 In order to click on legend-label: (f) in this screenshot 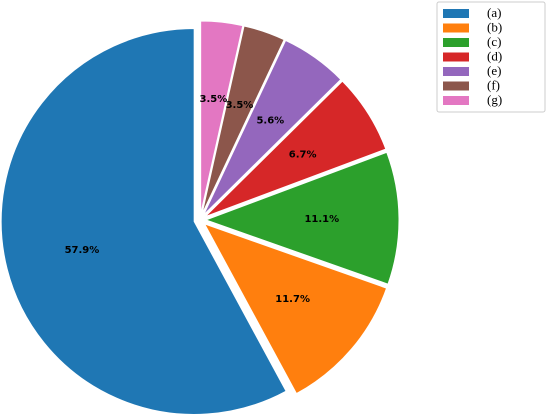, I will do `click(493, 84)`.